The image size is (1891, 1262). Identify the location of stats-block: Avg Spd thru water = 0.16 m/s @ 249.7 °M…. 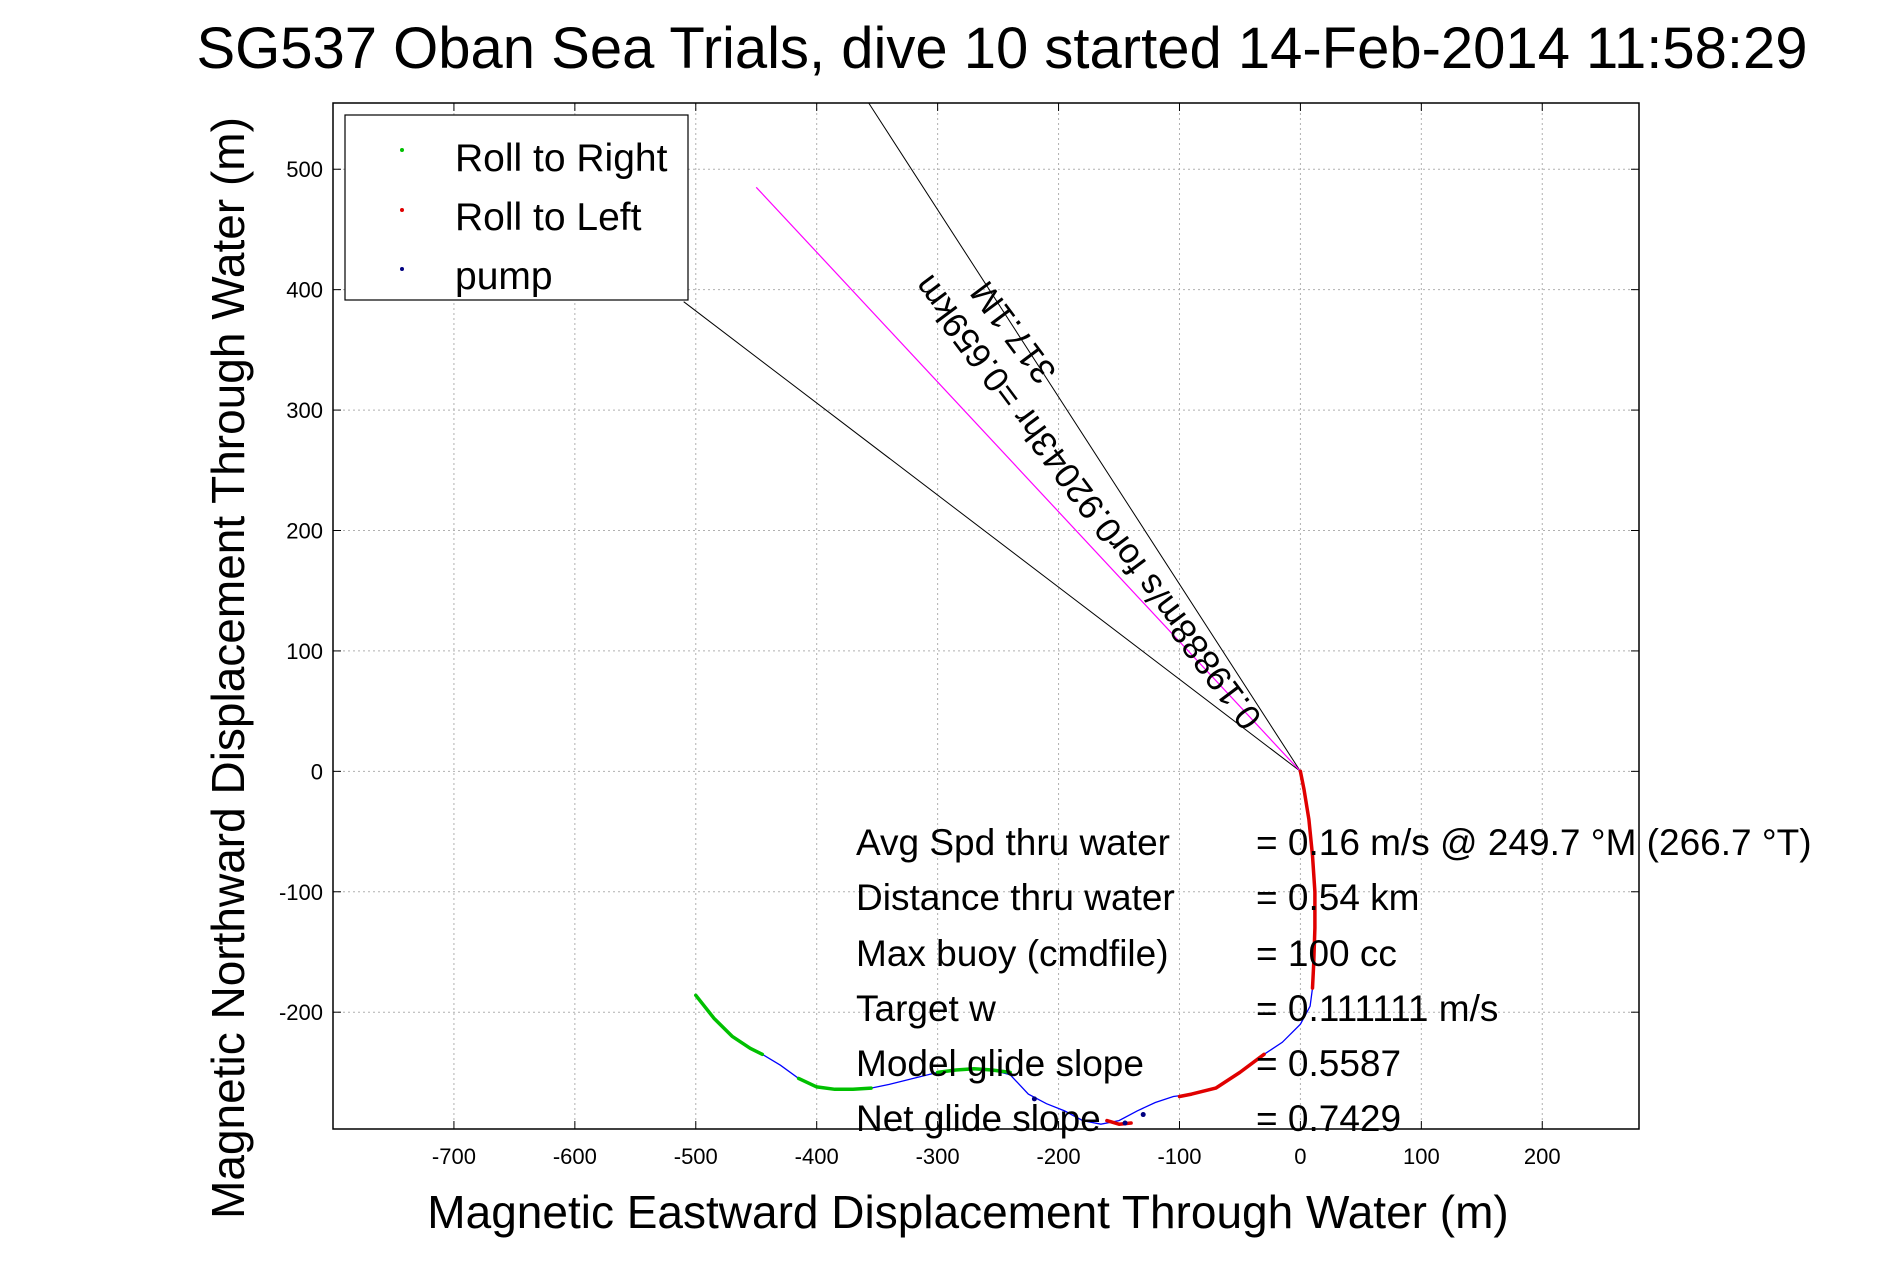
(1334, 980).